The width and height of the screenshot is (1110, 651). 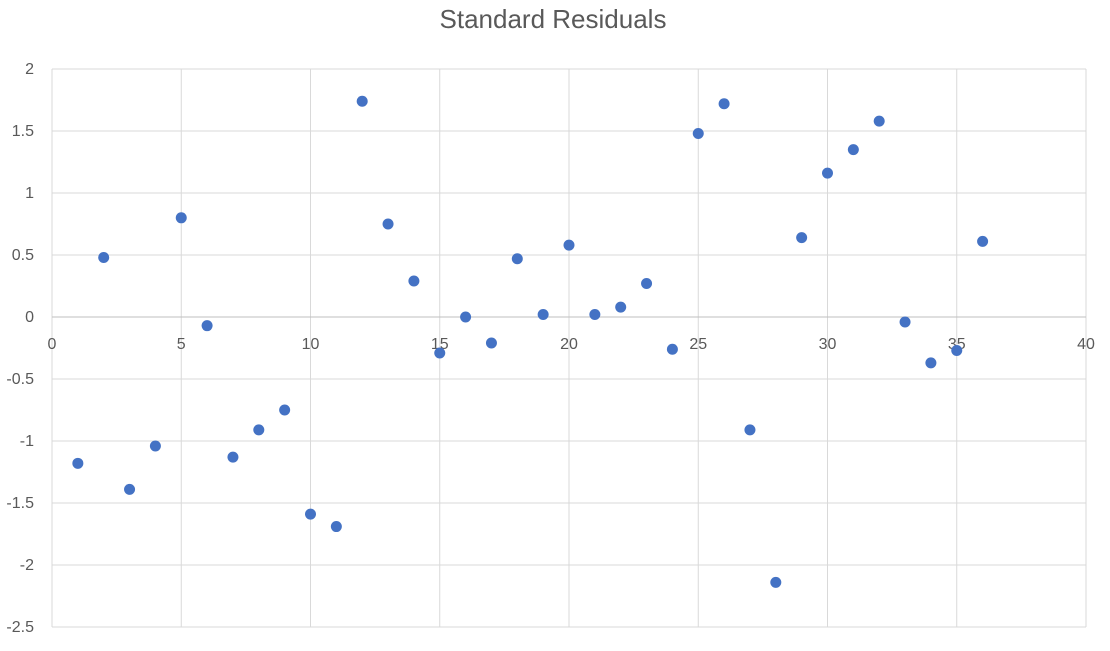 What do you see at coordinates (27, 441) in the screenshot?
I see `y-tick-label: -1` at bounding box center [27, 441].